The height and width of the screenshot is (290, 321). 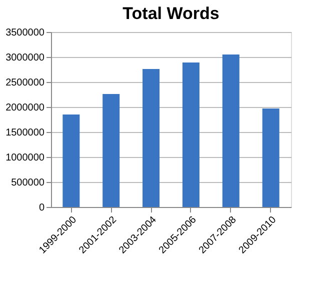 I want to click on y-tick-label: 500000, so click(x=28, y=183).